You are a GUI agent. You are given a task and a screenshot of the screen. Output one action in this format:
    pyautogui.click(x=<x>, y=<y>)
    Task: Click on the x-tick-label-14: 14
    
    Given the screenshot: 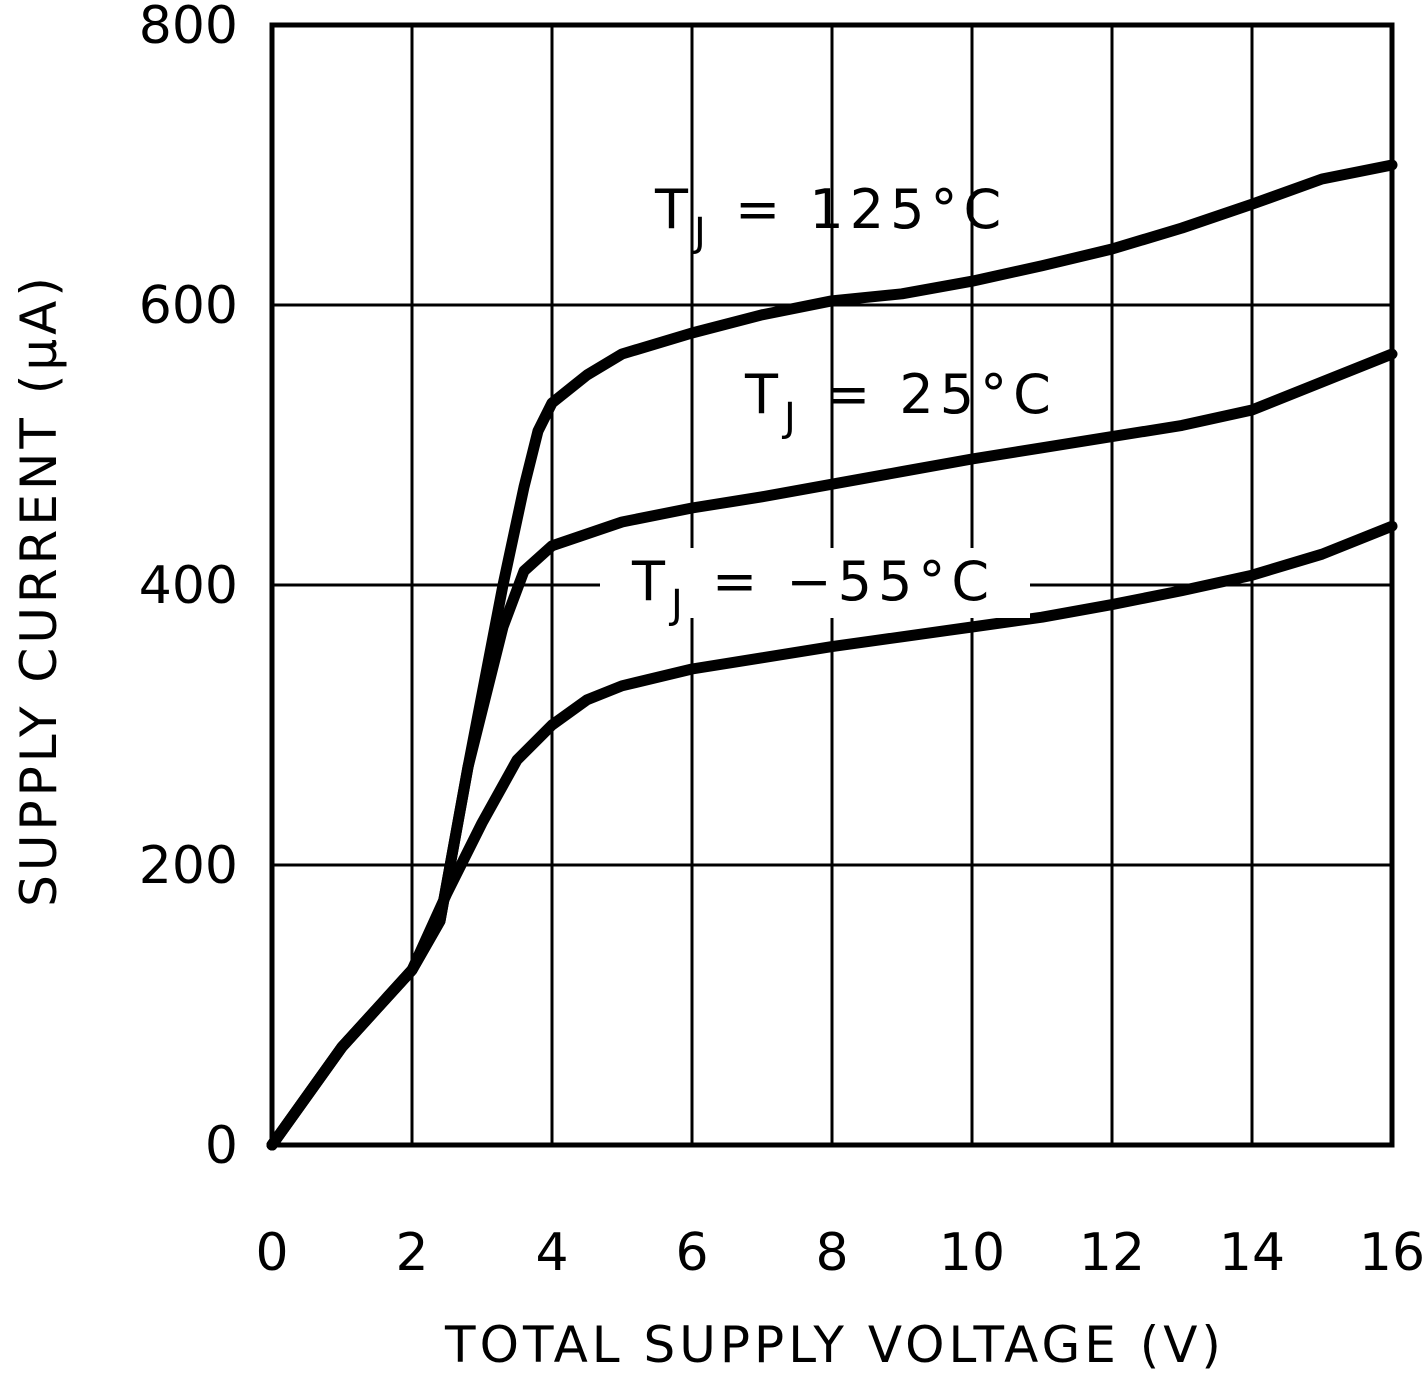 What is the action you would take?
    pyautogui.click(x=1252, y=1253)
    